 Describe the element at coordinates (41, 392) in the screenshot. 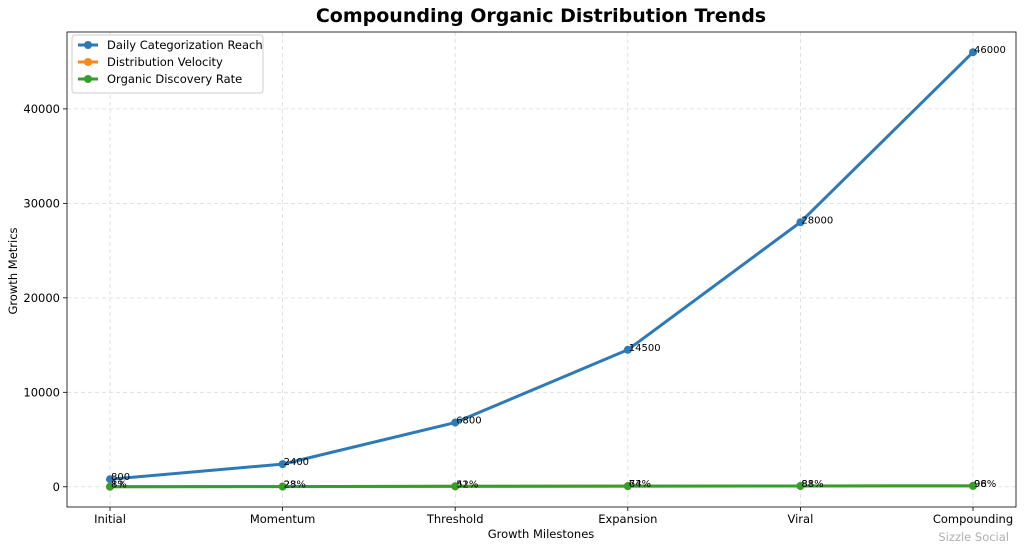

I see `y-tick-label: 10000` at that location.